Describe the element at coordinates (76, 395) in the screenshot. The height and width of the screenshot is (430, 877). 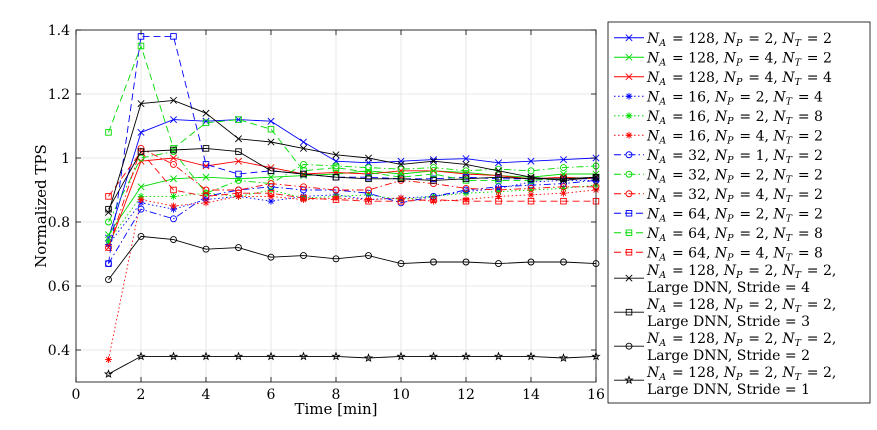
I see `x-tick-label: 0` at that location.